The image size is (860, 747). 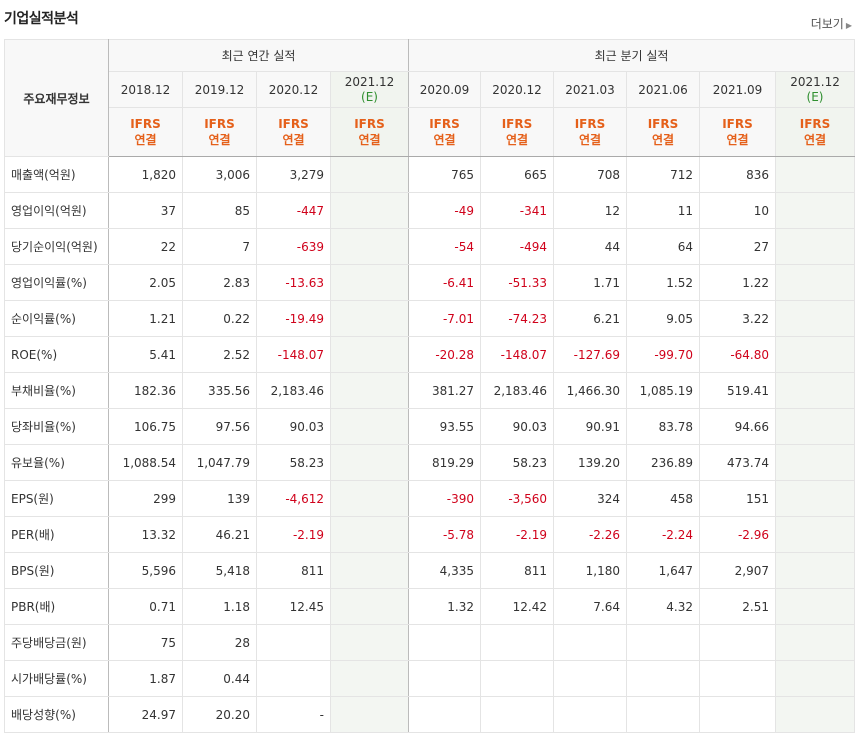 I want to click on table-cell: 1,820, so click(x=145, y=174).